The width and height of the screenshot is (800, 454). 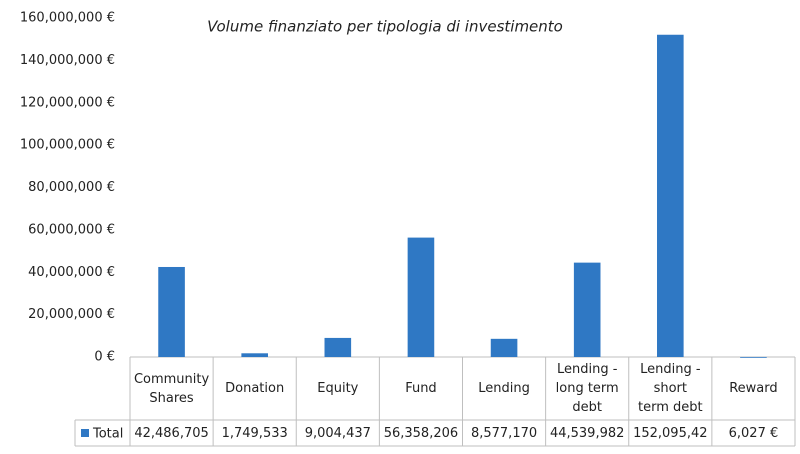 I want to click on x-tick-label: Fund, so click(x=421, y=388).